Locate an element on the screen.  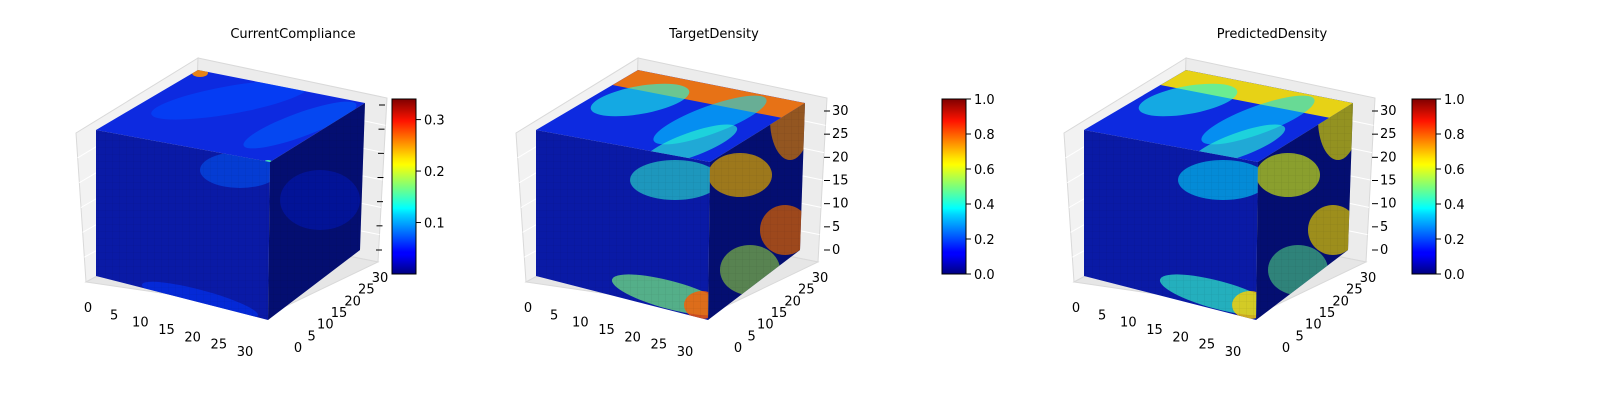
panel-title: PredictedDensity is located at coordinates (1272, 34).